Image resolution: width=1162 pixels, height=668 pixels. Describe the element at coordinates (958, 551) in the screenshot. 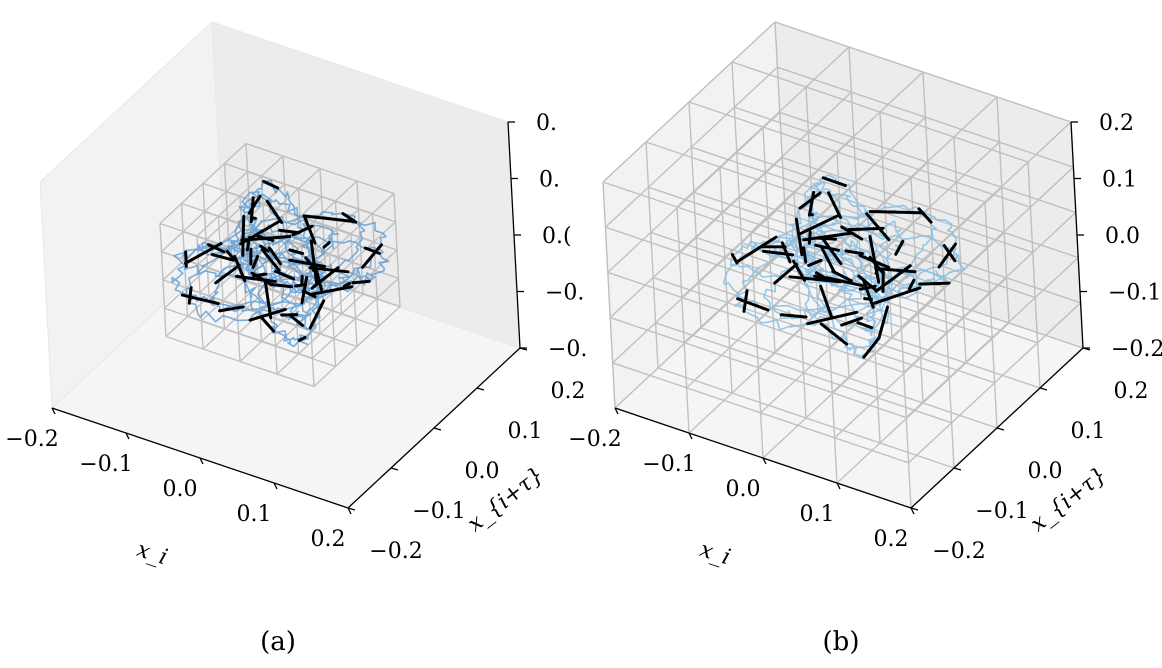

I see `y-tick-label: −0.2` at that location.